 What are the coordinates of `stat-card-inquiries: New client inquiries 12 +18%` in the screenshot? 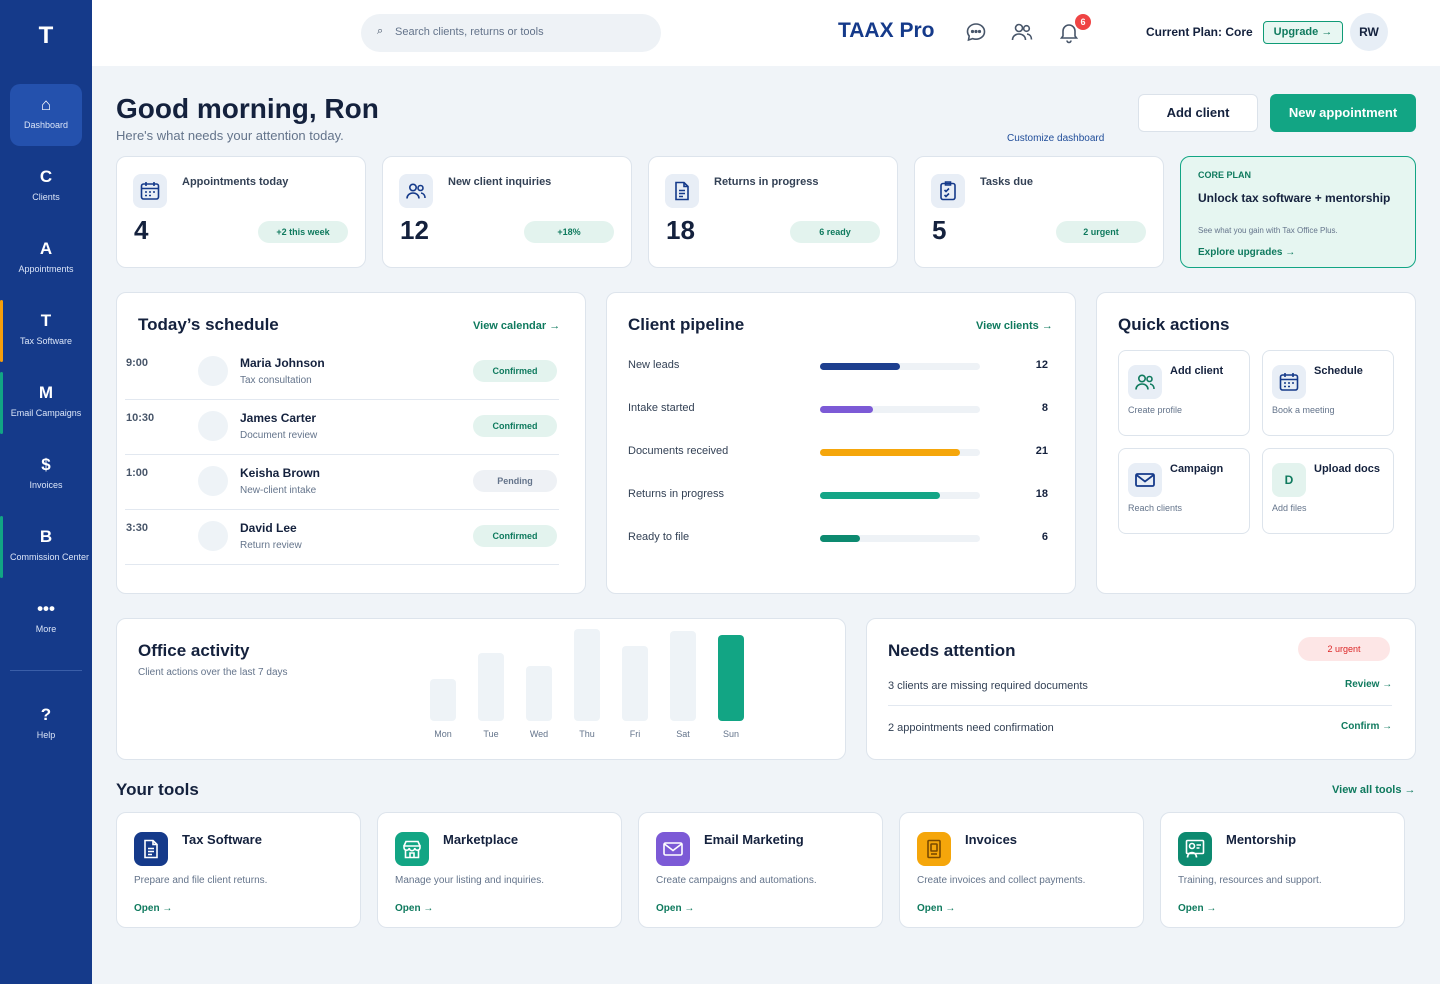 It's located at (507, 212).